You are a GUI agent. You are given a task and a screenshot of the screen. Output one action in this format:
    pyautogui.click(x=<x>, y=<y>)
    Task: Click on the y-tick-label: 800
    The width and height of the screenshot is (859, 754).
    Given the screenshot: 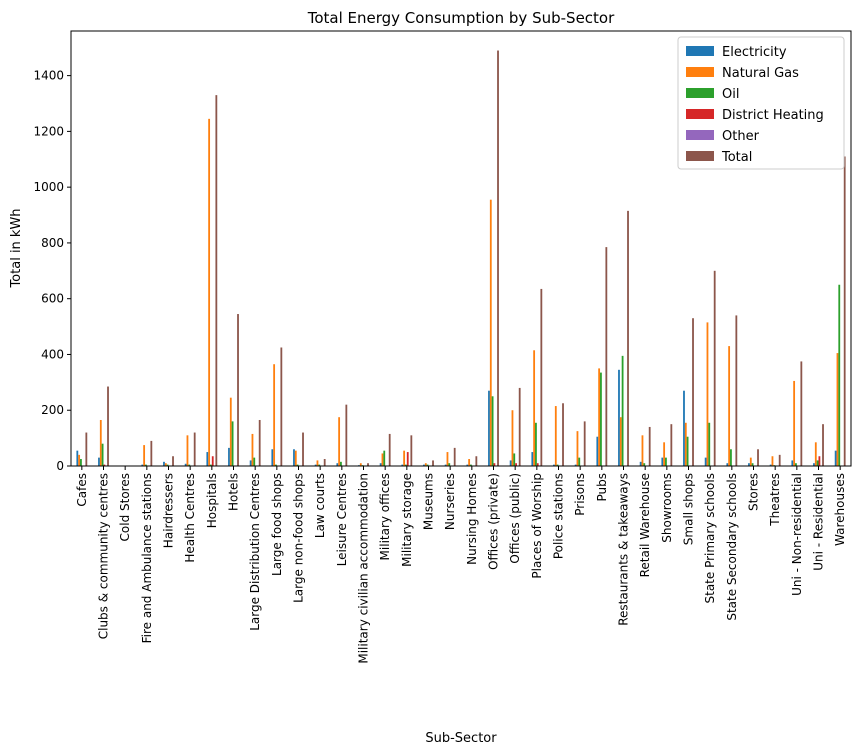 What is the action you would take?
    pyautogui.click(x=52, y=243)
    